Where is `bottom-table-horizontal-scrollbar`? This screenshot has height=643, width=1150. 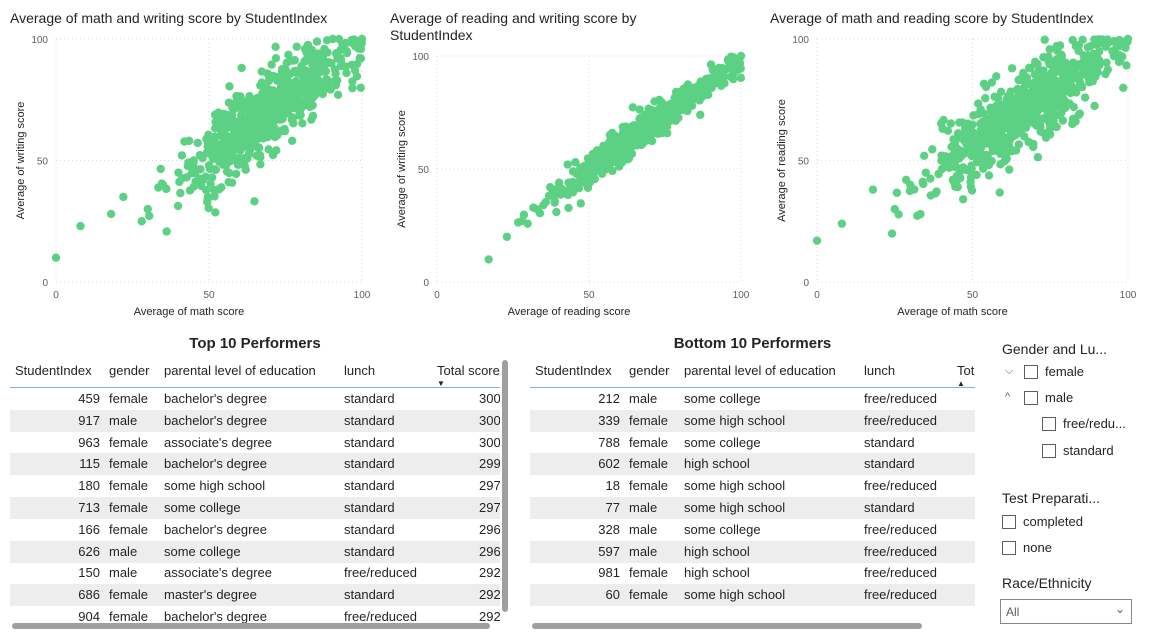 bottom-table-horizontal-scrollbar is located at coordinates (727, 626).